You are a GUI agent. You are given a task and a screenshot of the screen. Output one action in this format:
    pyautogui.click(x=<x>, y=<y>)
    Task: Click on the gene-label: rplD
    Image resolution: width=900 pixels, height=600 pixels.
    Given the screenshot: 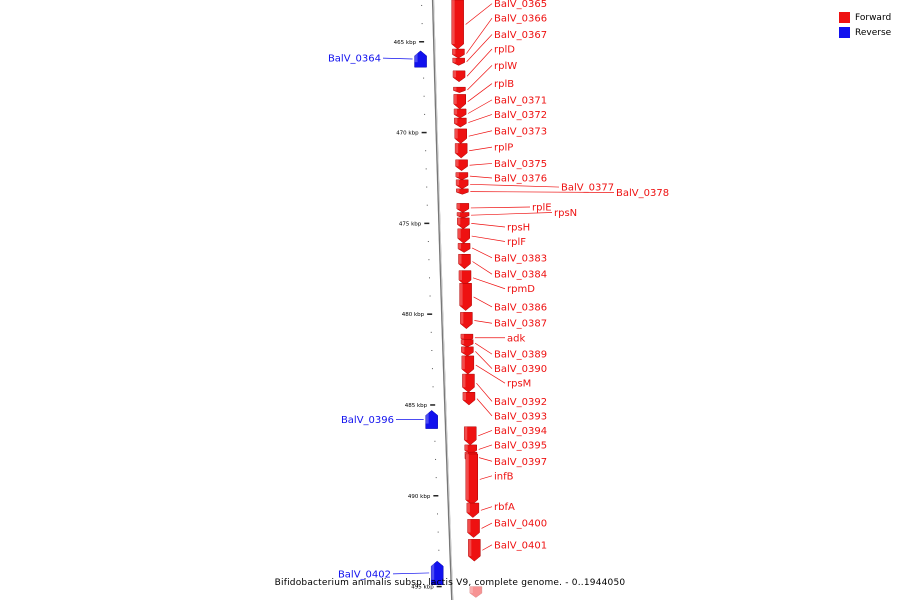 What is the action you would take?
    pyautogui.click(x=504, y=50)
    